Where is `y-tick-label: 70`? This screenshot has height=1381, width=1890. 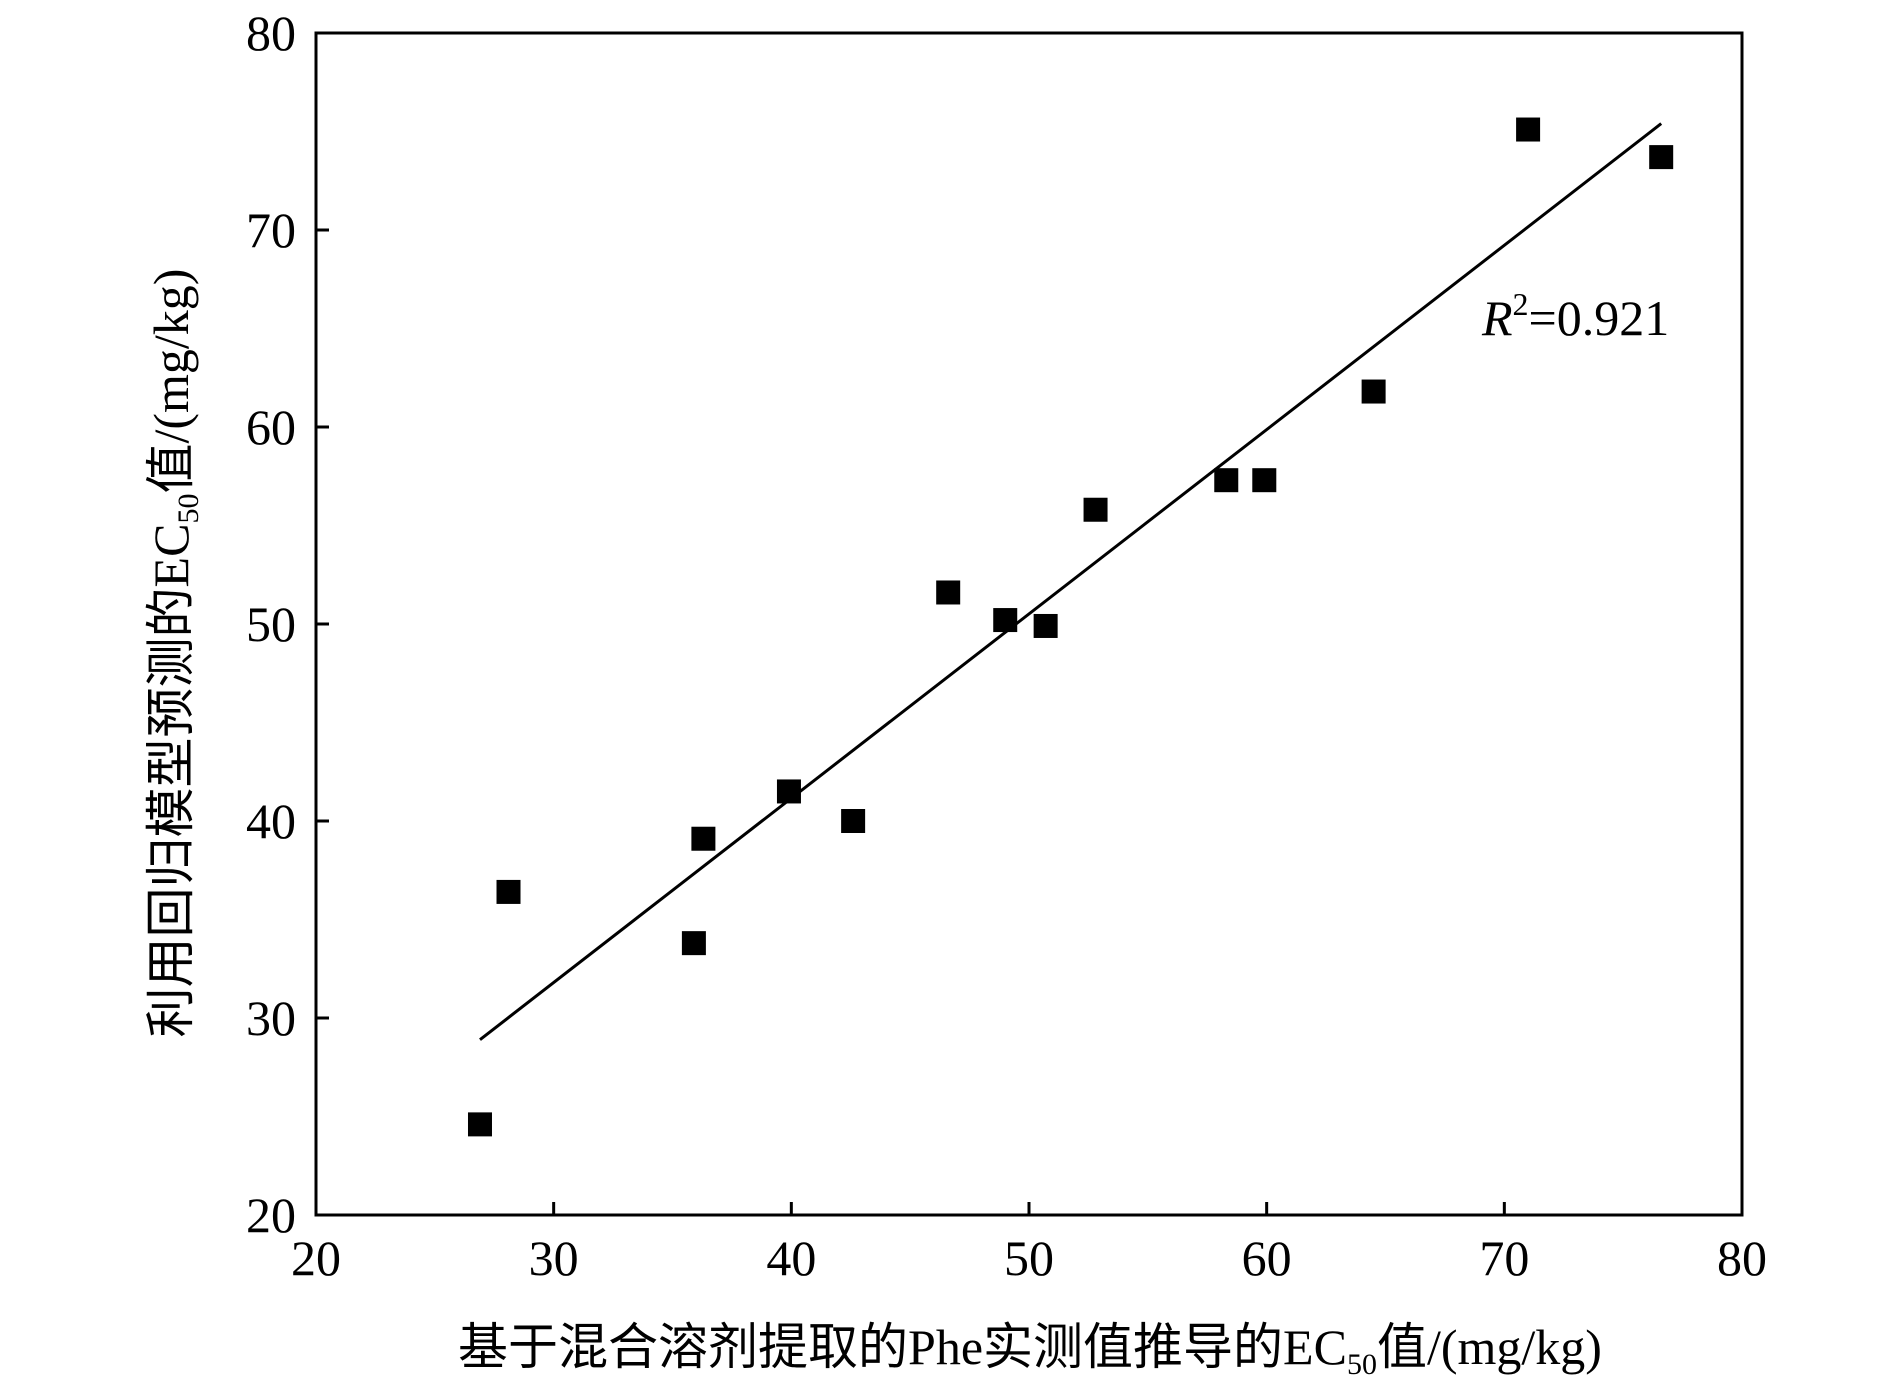 y-tick-label: 70 is located at coordinates (271, 230).